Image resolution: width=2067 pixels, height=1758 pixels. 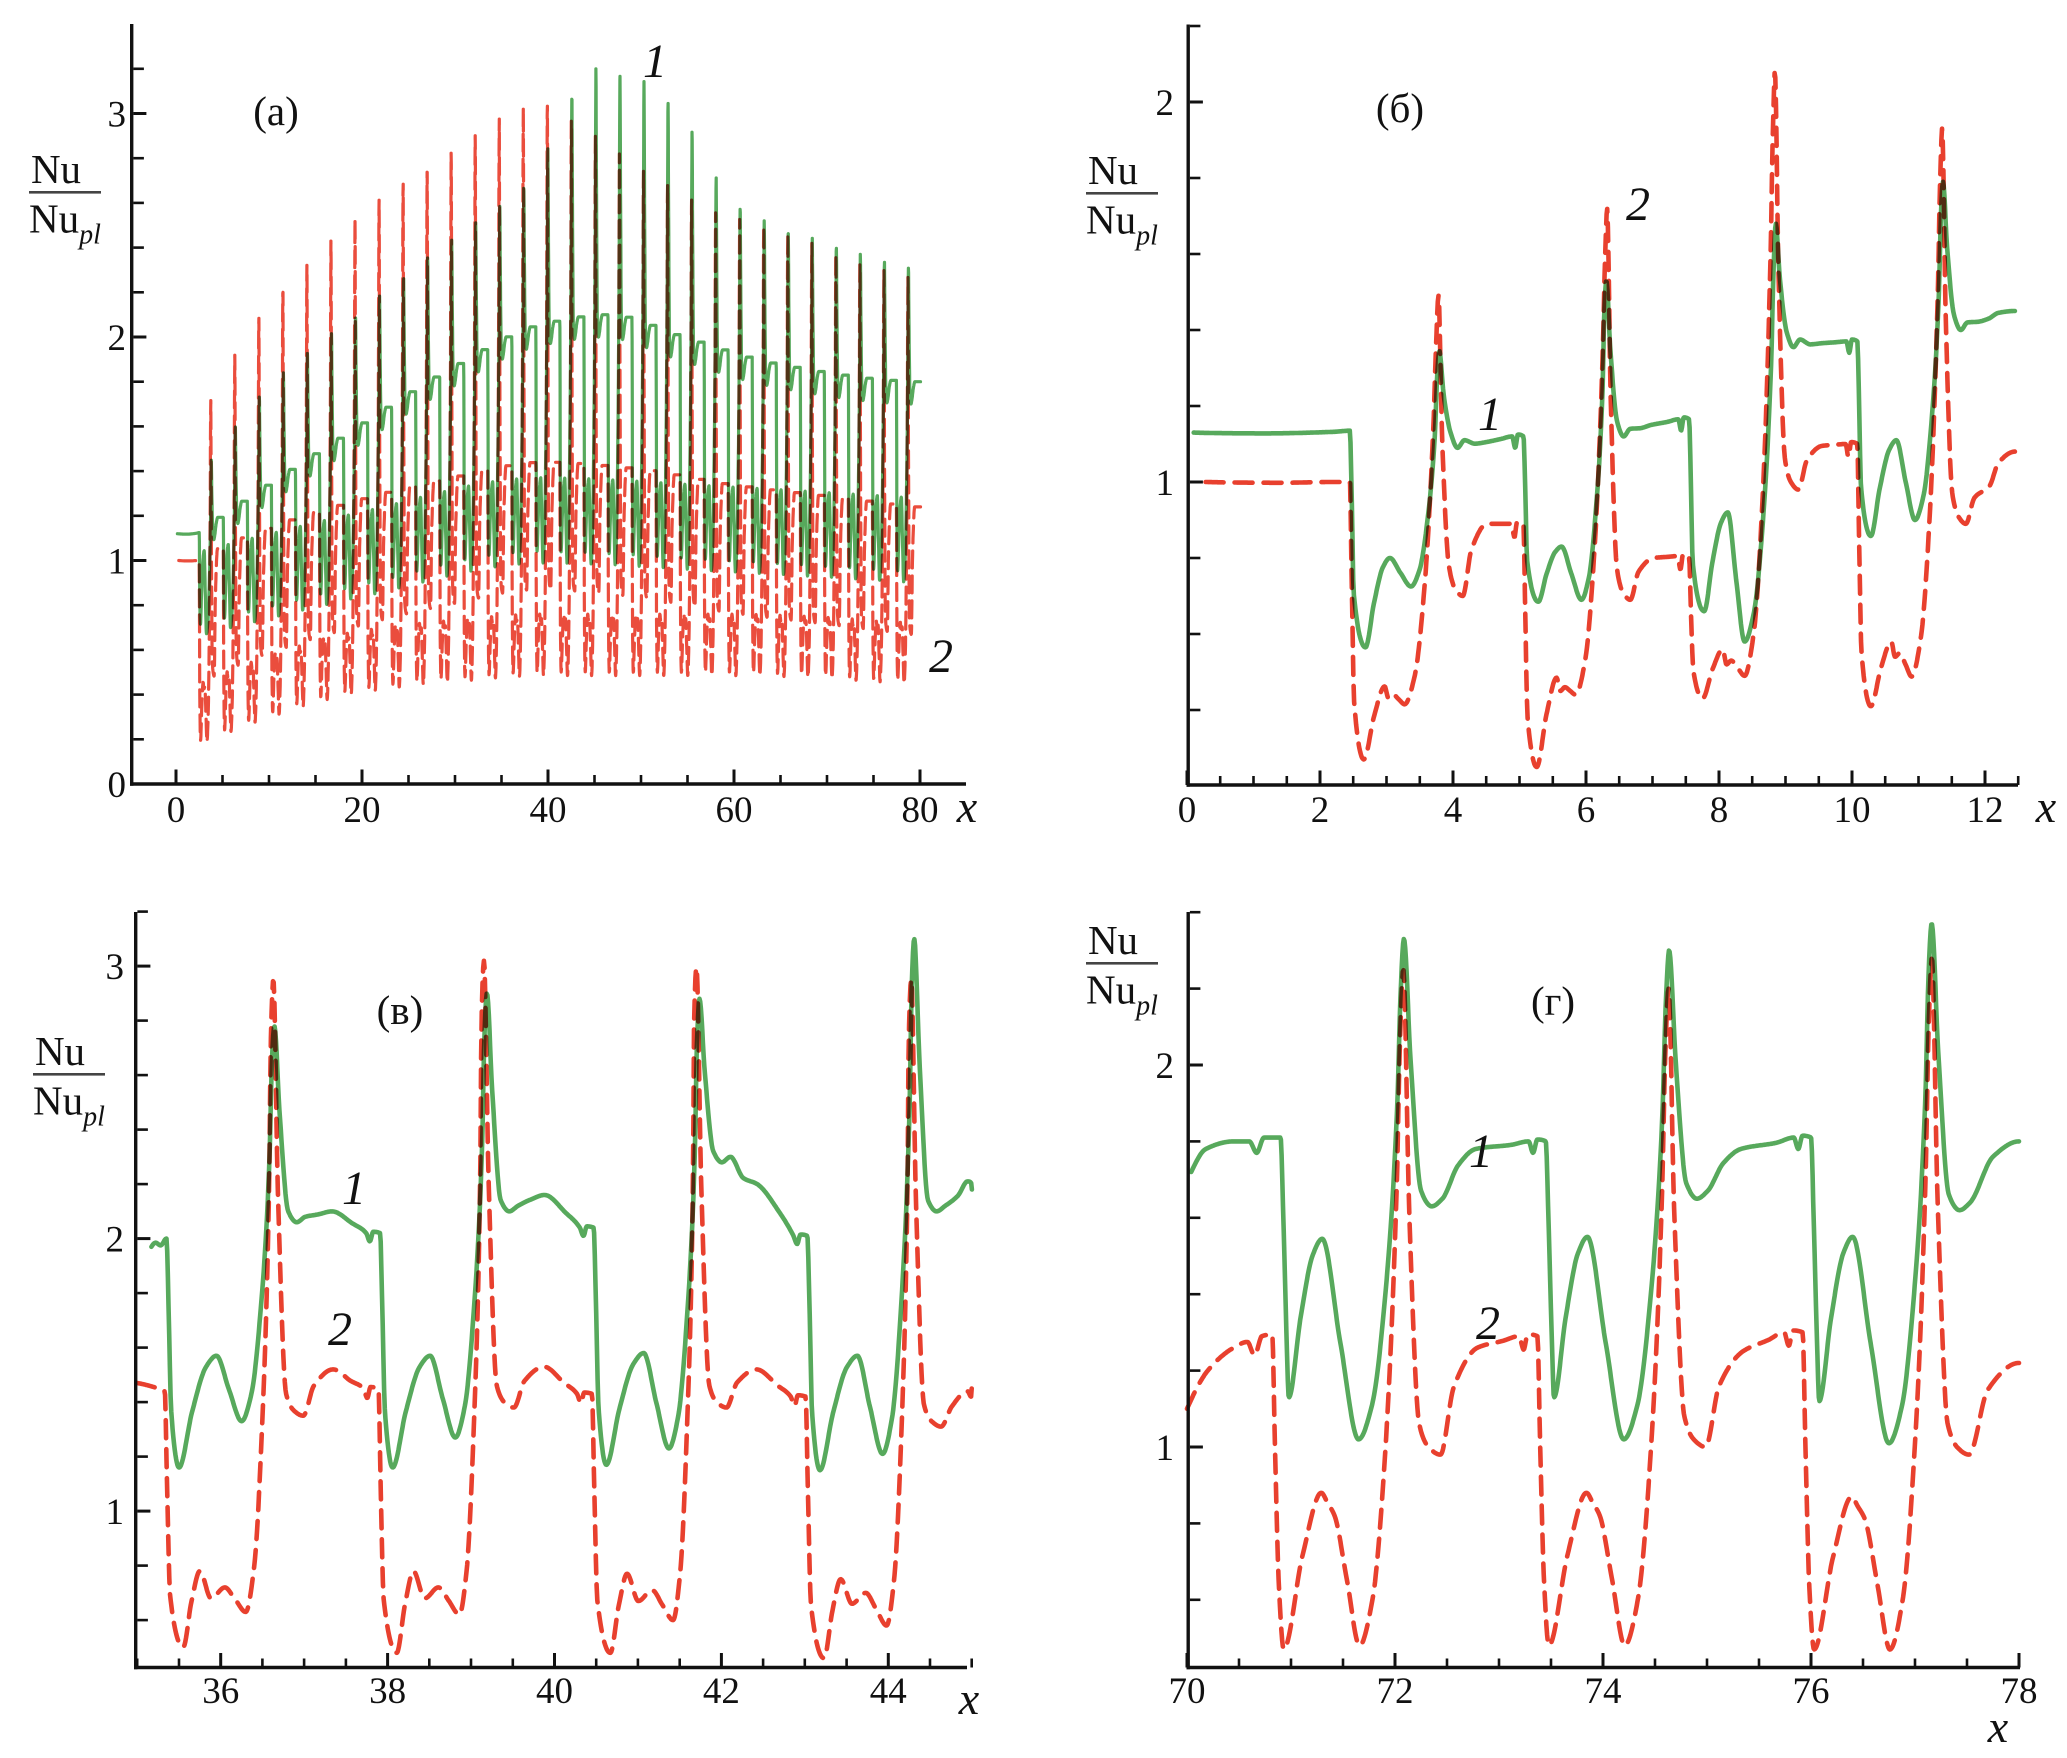 I want to click on svg-text: 20, so click(x=362, y=810).